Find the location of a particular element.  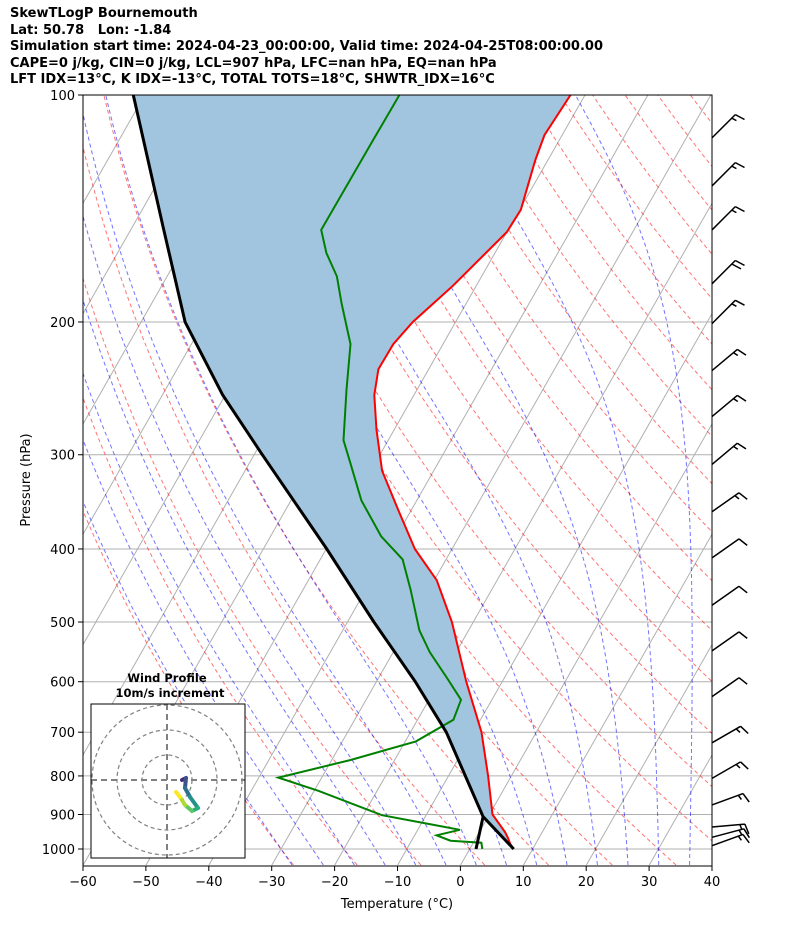

x-tick-label: 20 is located at coordinates (586, 882).